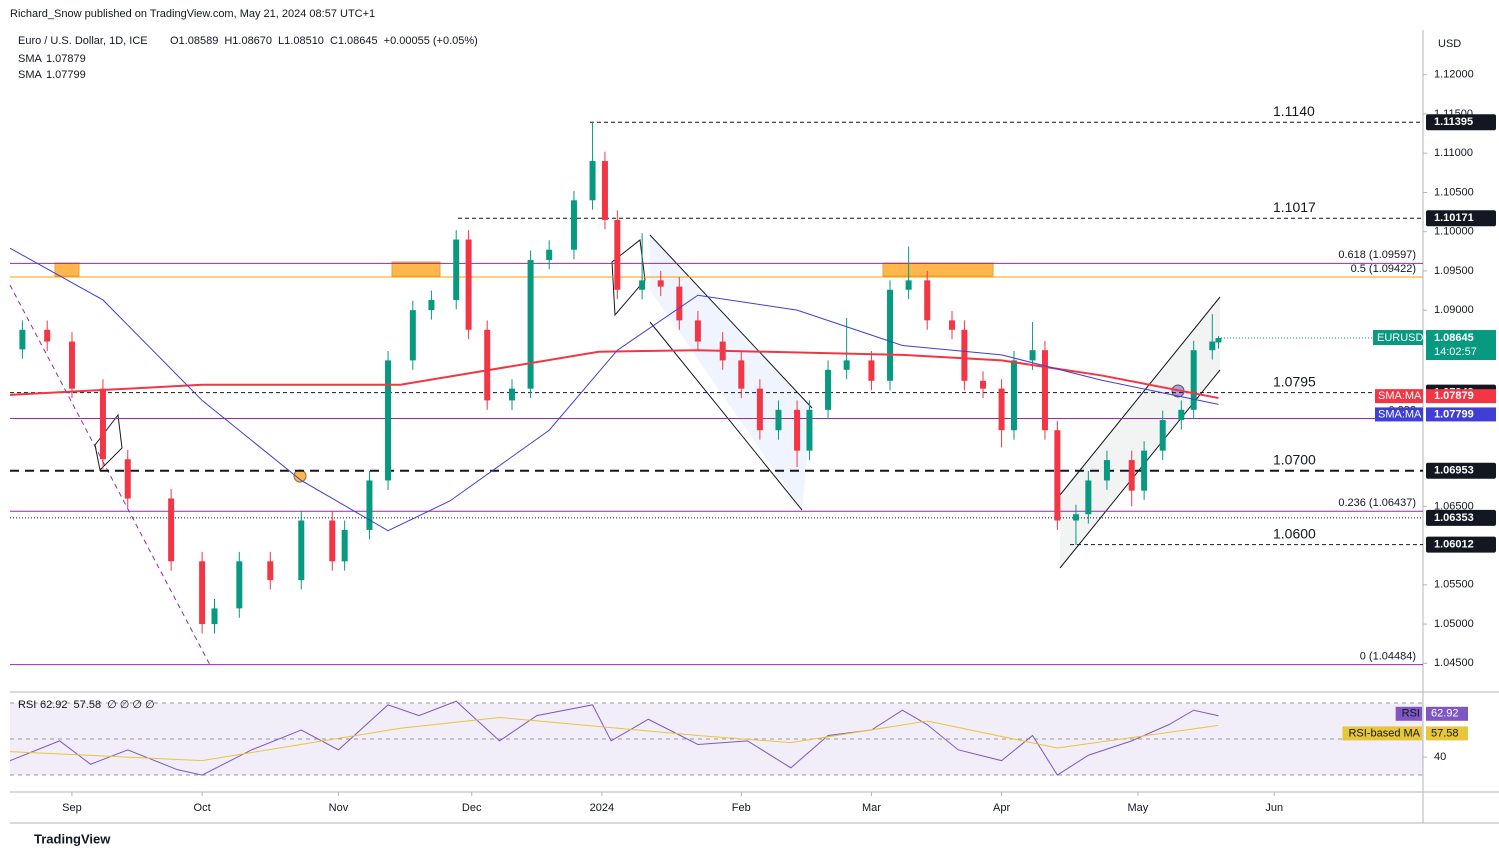 The height and width of the screenshot is (857, 1499). What do you see at coordinates (1454, 585) in the screenshot?
I see `y-tick-label: 1.05500` at bounding box center [1454, 585].